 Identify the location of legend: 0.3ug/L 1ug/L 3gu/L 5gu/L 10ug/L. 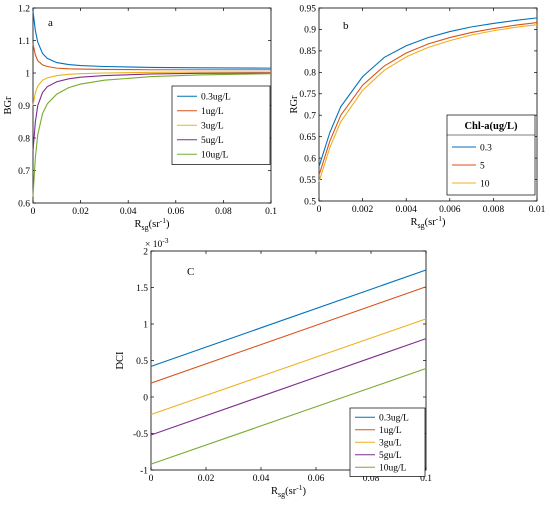
(387, 442).